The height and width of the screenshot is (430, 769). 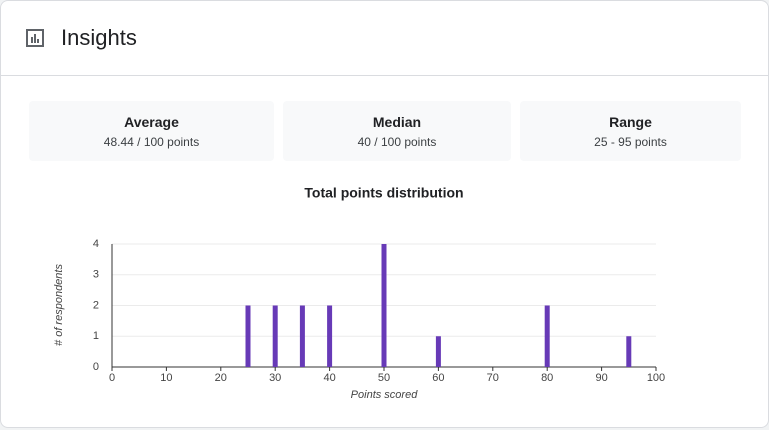 What do you see at coordinates (630, 142) in the screenshot?
I see `stat-value: 25 - 95 points` at bounding box center [630, 142].